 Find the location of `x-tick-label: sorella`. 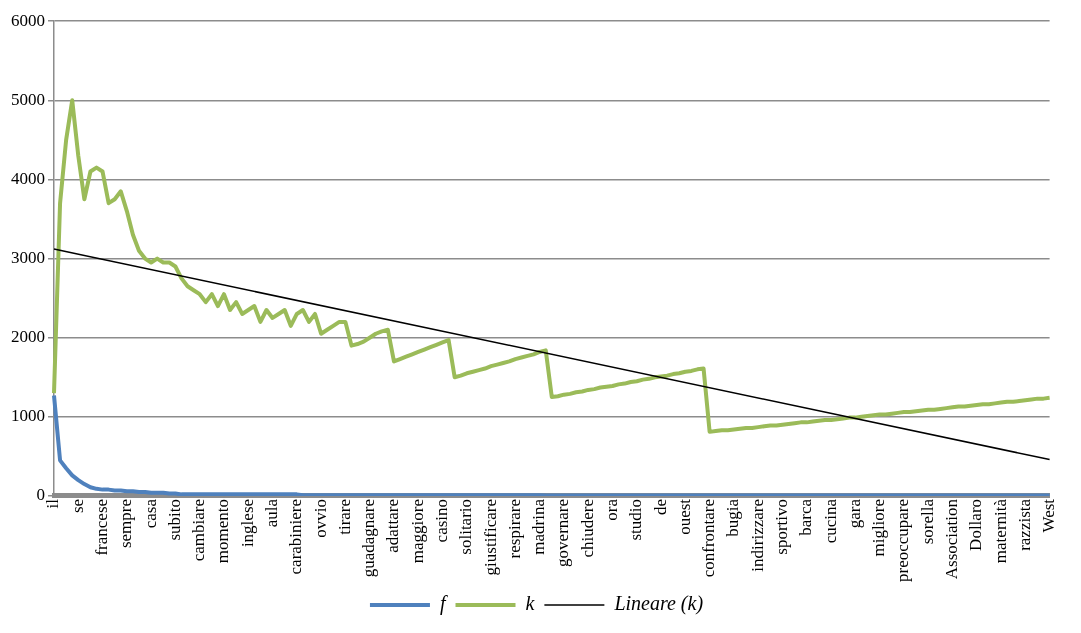

x-tick-label: sorella is located at coordinates (927, 521).